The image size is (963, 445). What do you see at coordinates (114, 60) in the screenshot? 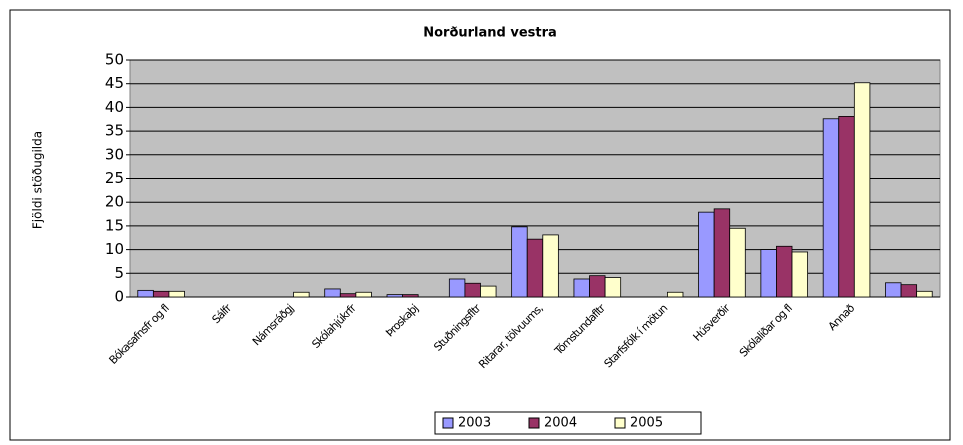
I see `y-tick-label: 50` at bounding box center [114, 60].